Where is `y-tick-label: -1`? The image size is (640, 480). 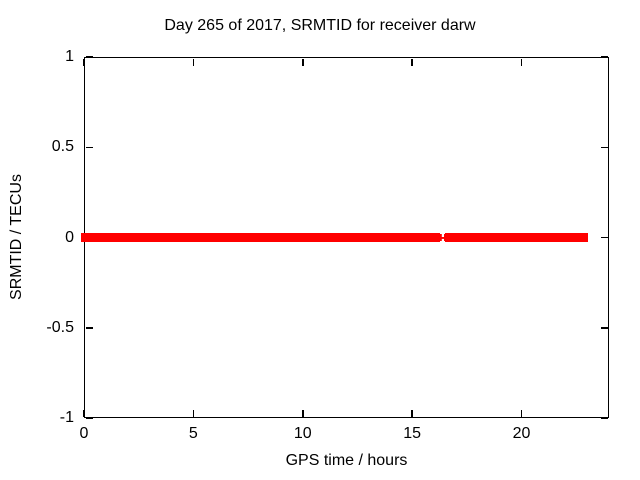 y-tick-label: -1 is located at coordinates (66, 417).